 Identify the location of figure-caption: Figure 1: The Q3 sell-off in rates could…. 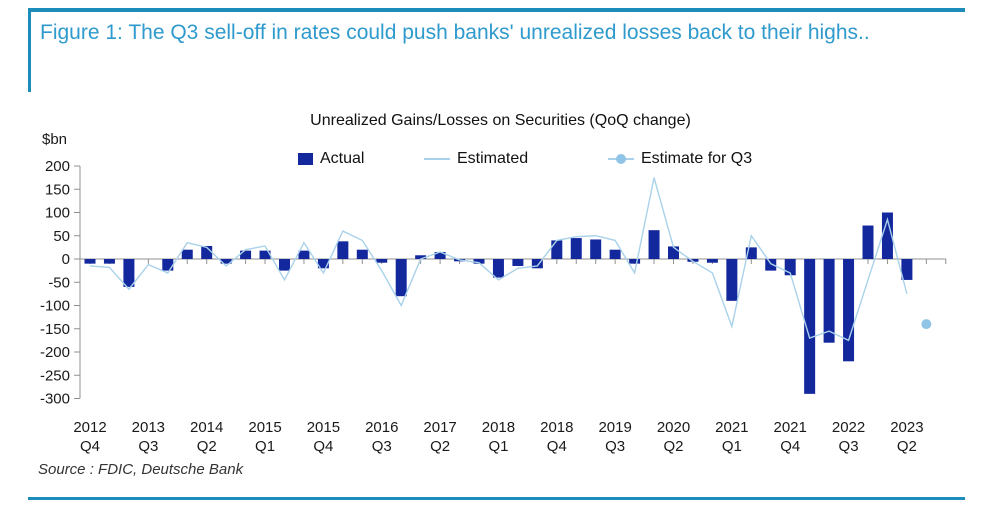
(455, 32).